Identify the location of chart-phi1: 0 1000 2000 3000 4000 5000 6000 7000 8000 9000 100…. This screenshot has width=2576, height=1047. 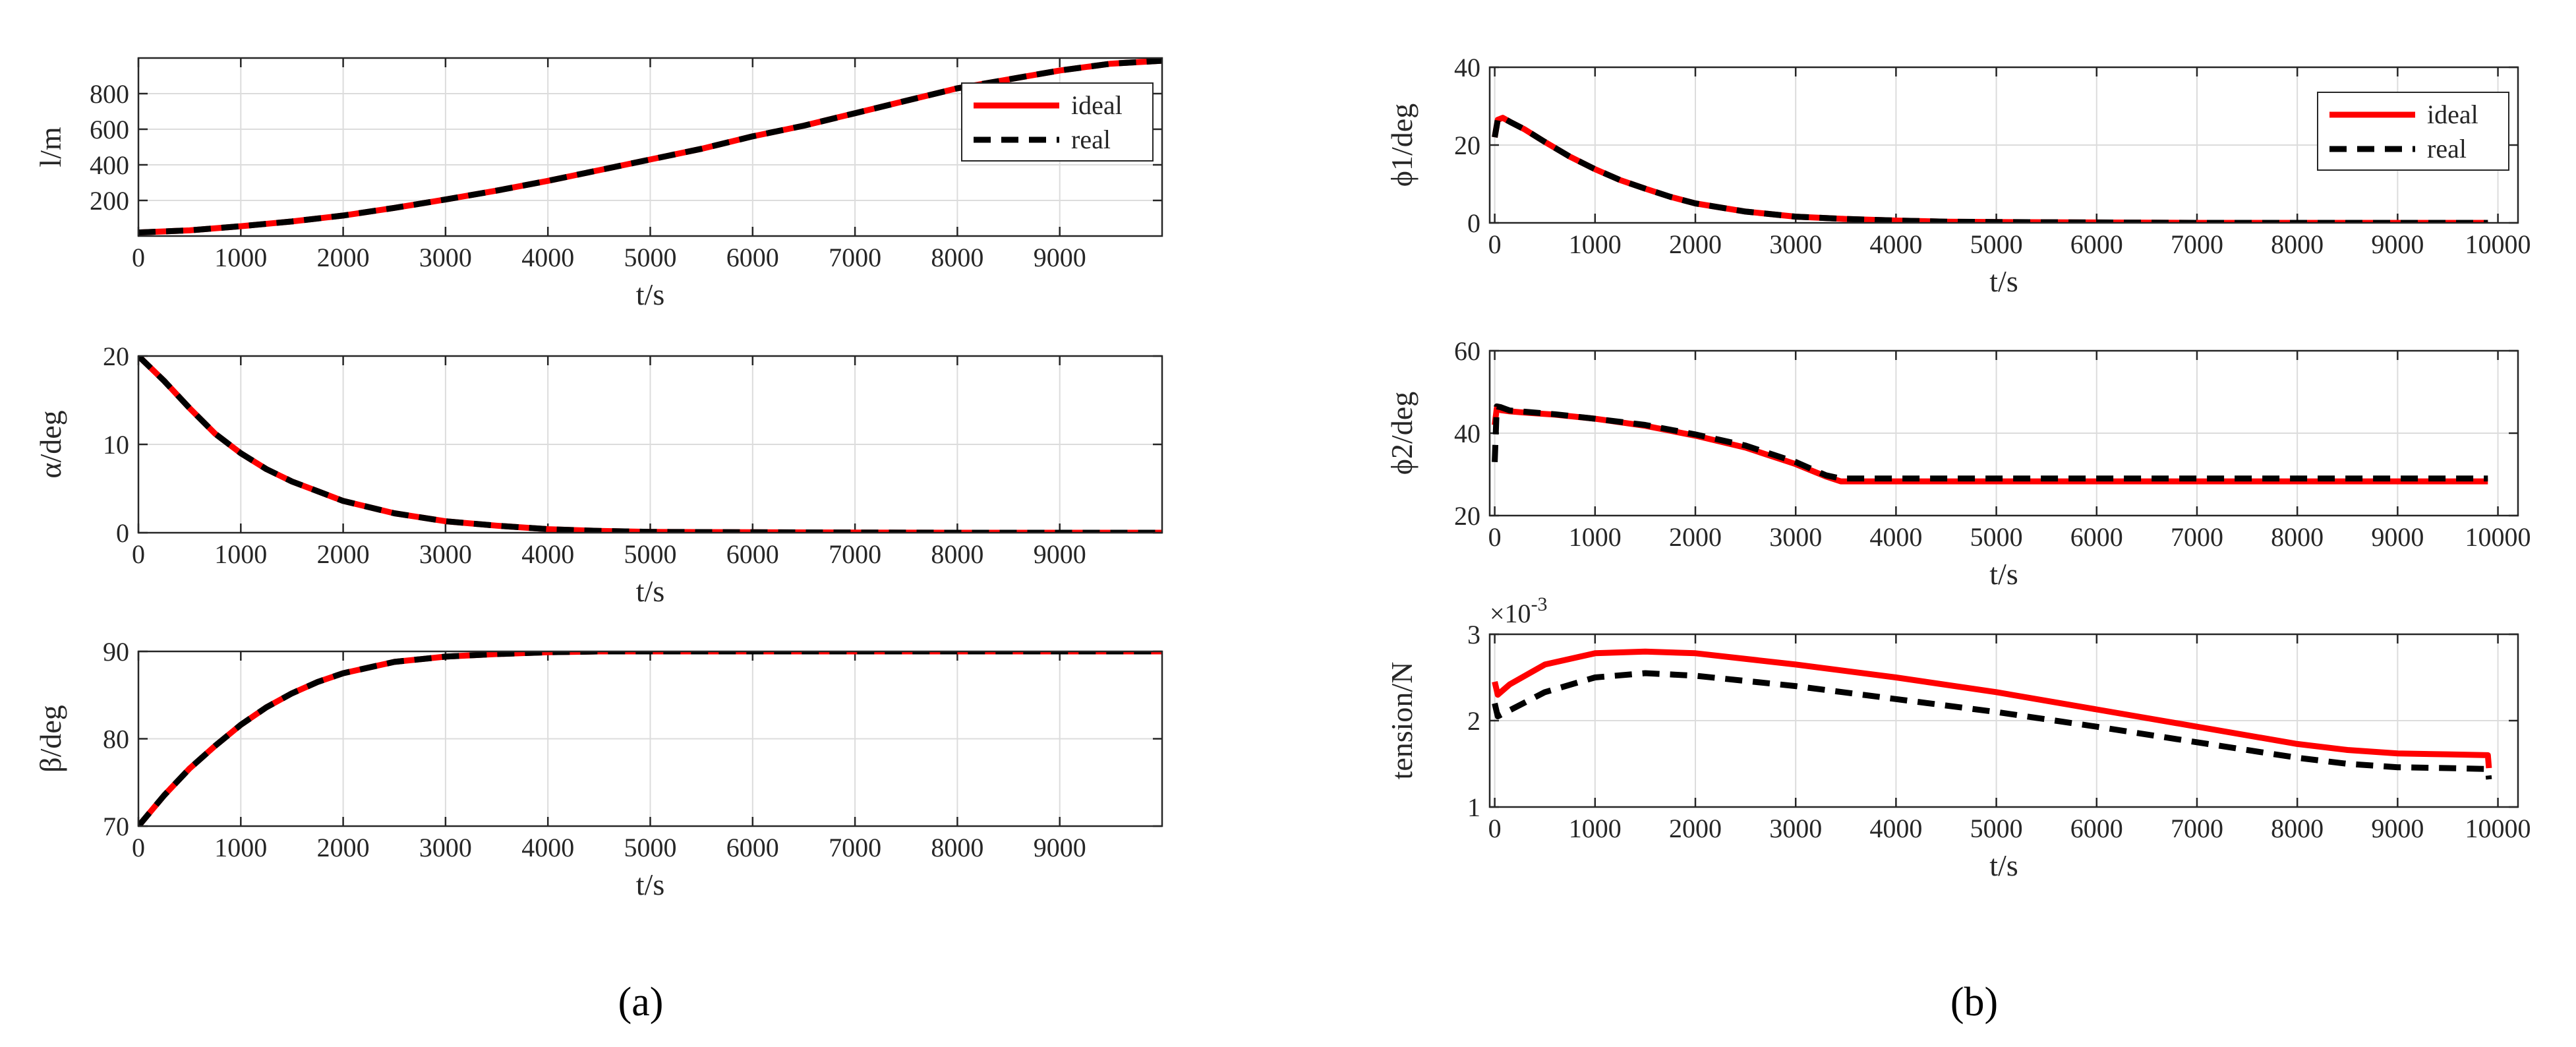
(1958, 176).